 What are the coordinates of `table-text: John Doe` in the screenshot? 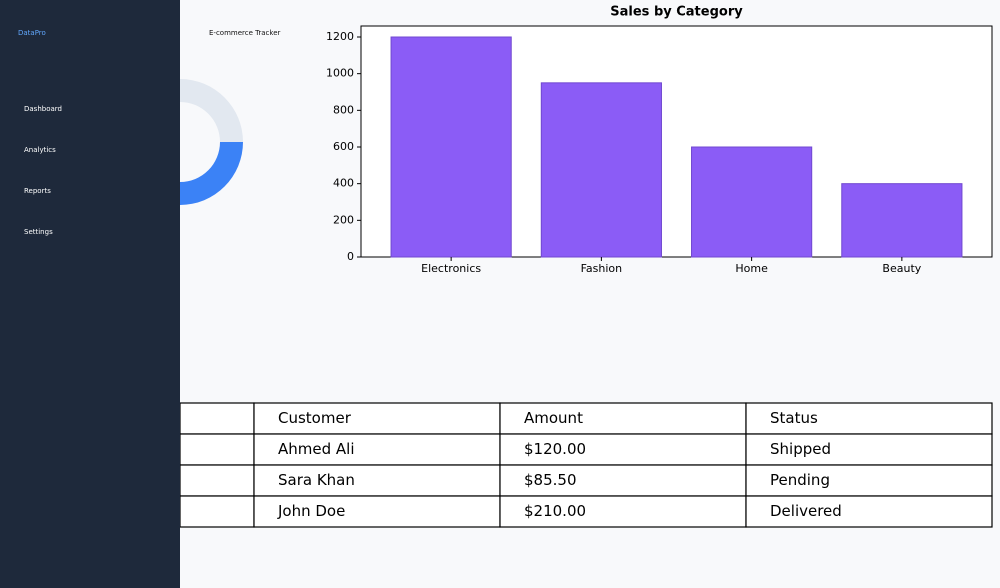 It's located at (311, 511).